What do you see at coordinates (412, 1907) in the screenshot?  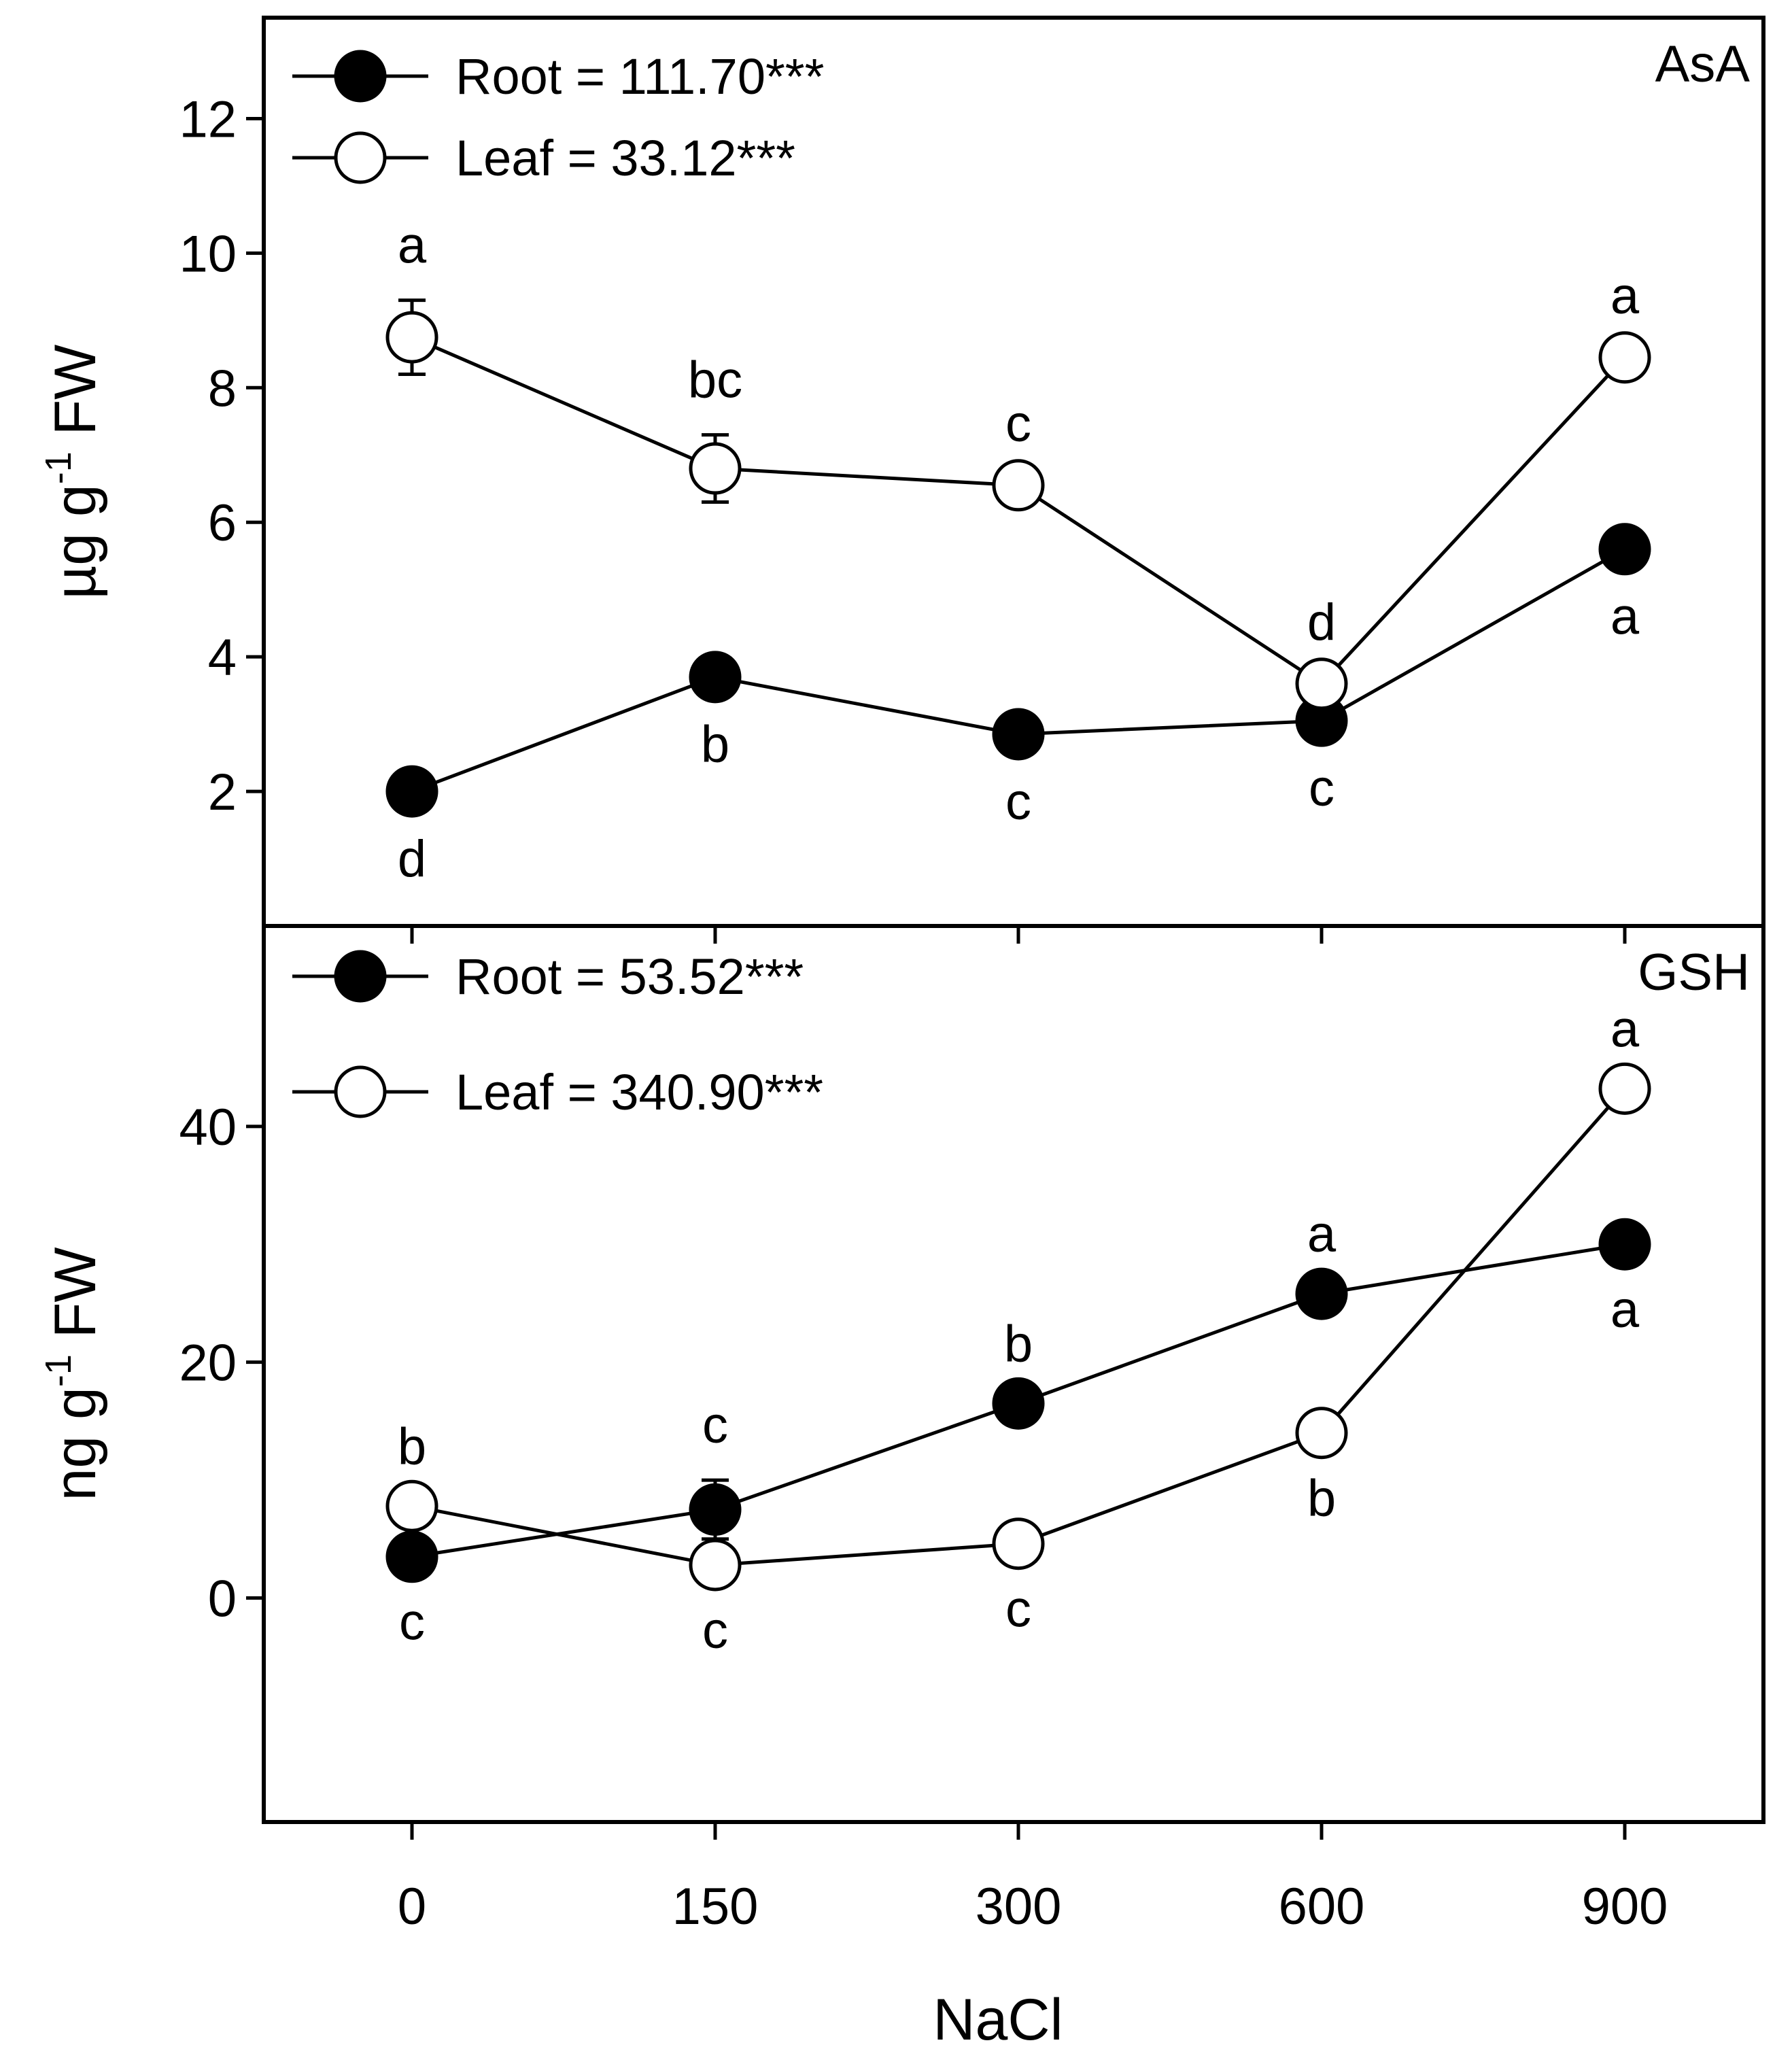 I see `x-tick-label: 0` at bounding box center [412, 1907].